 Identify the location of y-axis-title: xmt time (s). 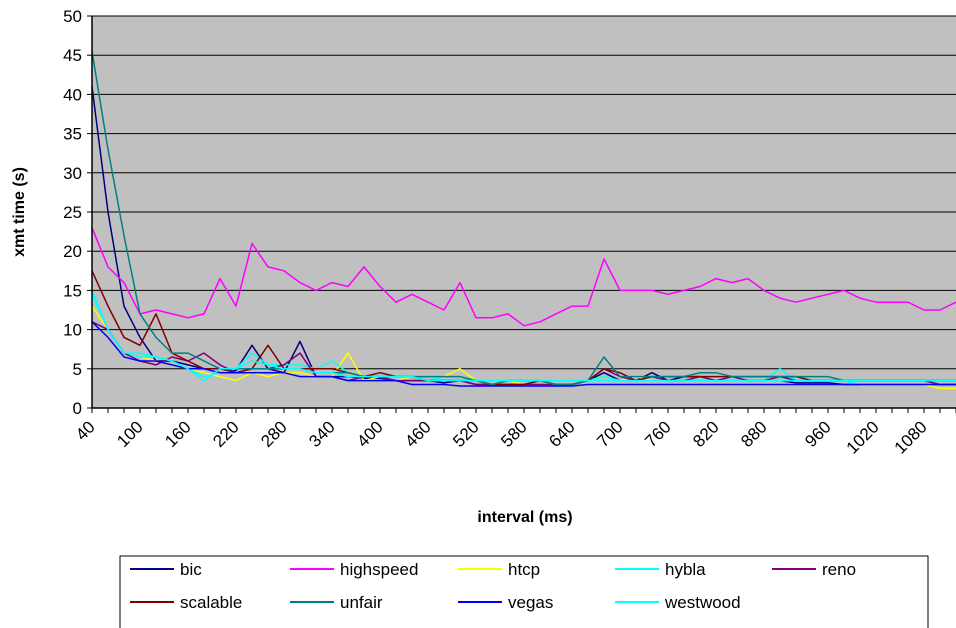
(19, 212).